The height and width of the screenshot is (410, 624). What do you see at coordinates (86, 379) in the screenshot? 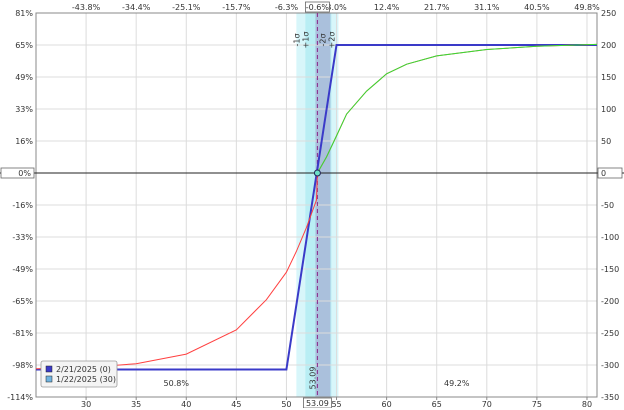
I see `legend-label-today: 1/22/2025 (30)` at bounding box center [86, 379].